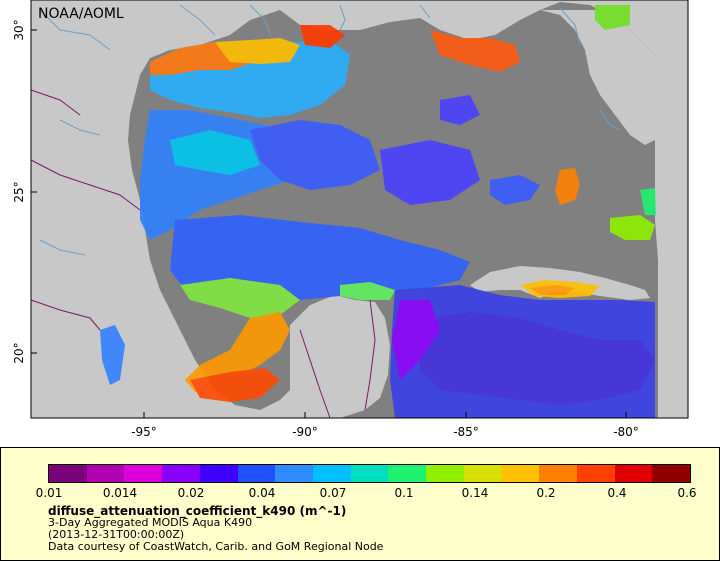  What do you see at coordinates (120, 493) in the screenshot?
I see `colorbar-tick: 0.014` at bounding box center [120, 493].